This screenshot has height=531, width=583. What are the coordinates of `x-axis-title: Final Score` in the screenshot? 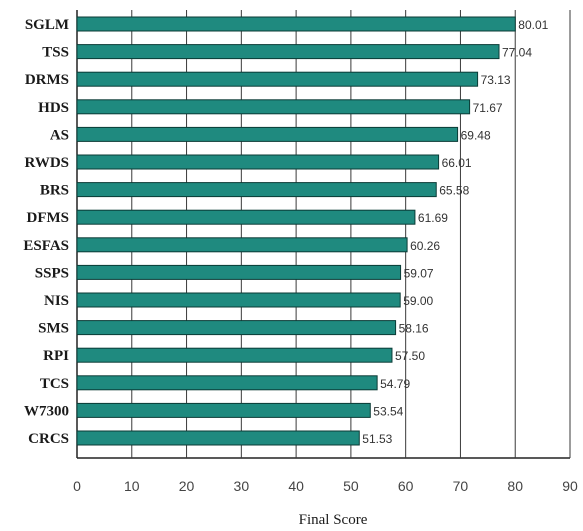 It's located at (333, 520).